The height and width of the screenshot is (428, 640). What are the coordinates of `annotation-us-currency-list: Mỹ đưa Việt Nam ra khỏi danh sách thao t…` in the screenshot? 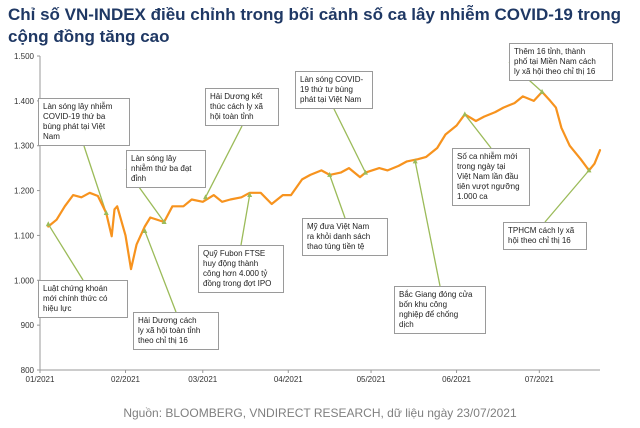 It's located at (345, 237).